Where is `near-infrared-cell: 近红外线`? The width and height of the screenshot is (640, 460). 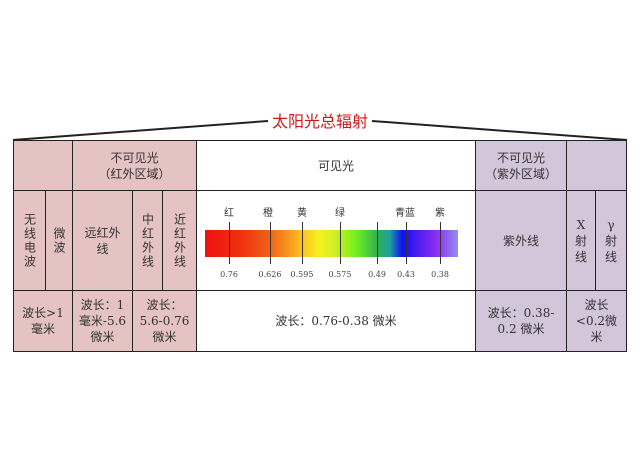 near-infrared-cell: 近红外线 is located at coordinates (179, 240).